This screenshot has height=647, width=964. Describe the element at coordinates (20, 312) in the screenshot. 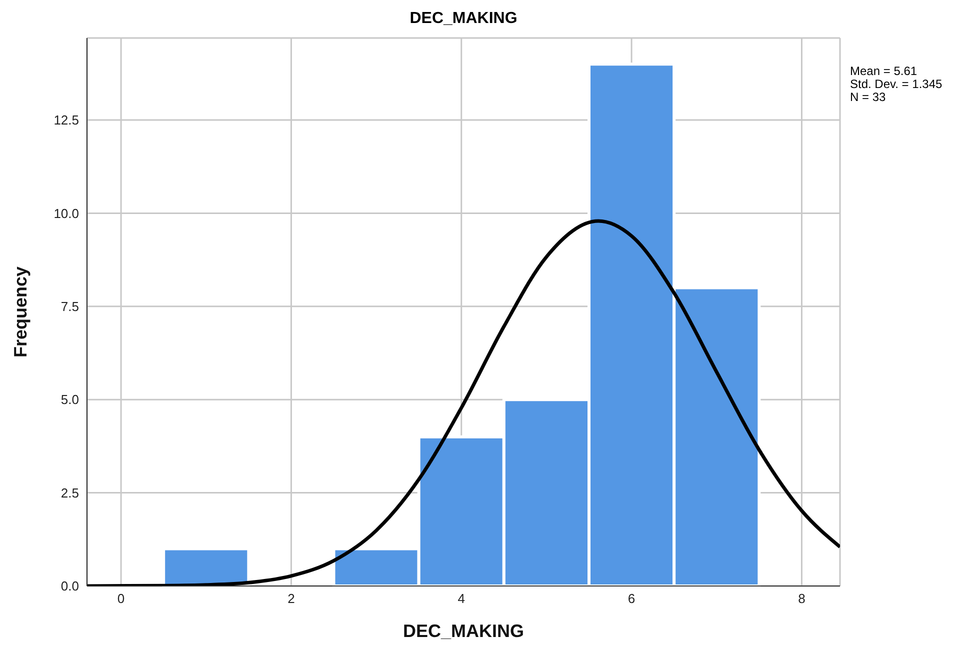

I see `y-axis-title: Frequency` at that location.